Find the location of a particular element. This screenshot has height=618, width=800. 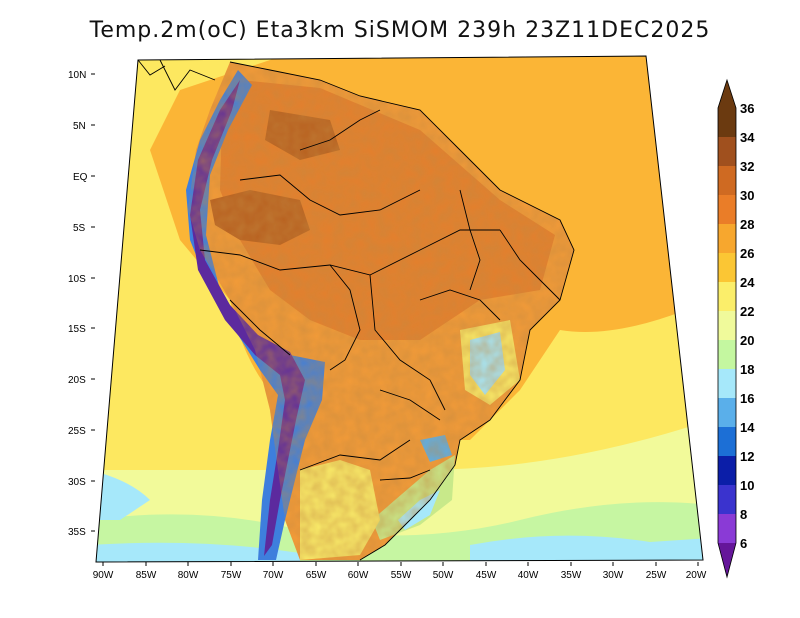

lon-tick: 45W is located at coordinates (486, 571).